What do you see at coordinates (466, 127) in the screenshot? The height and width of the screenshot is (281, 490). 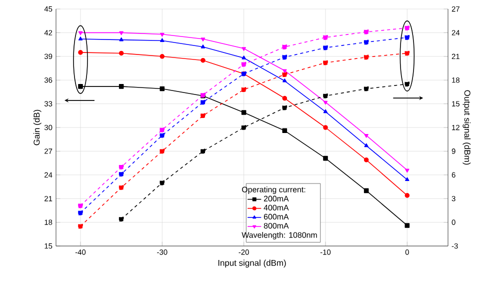 I see `y2-axis-title: Output signal (dBm)` at bounding box center [466, 127].